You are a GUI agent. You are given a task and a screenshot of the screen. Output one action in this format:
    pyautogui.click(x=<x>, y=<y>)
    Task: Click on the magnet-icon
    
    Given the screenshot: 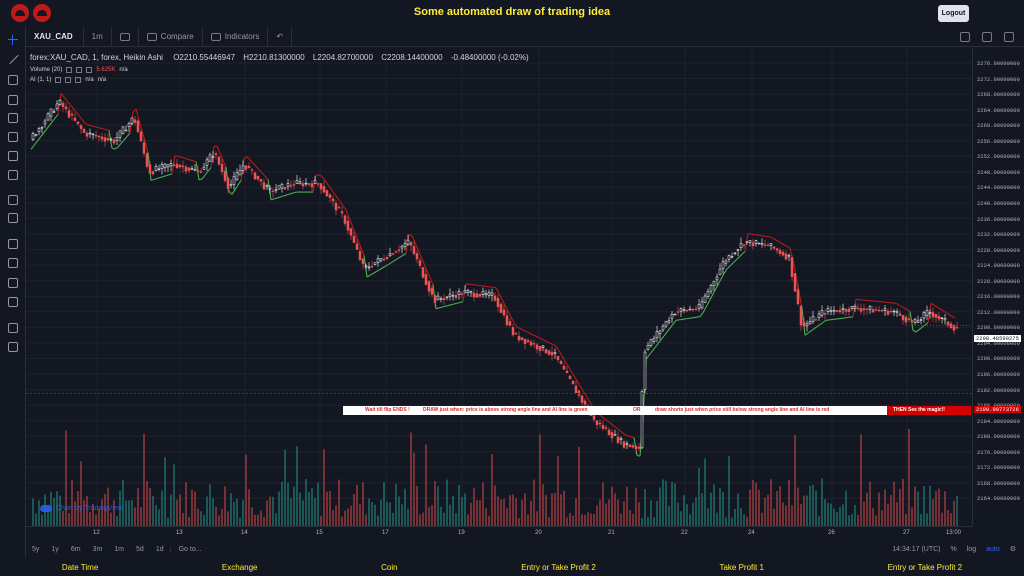 What is the action you would take?
    pyautogui.click(x=13, y=244)
    